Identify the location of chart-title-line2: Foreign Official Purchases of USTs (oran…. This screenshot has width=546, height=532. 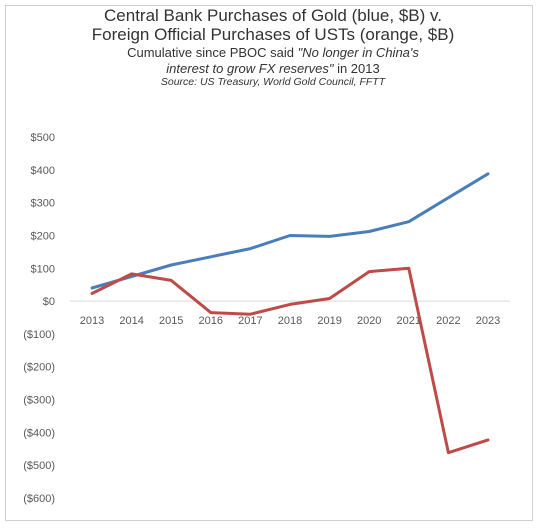
(273, 34).